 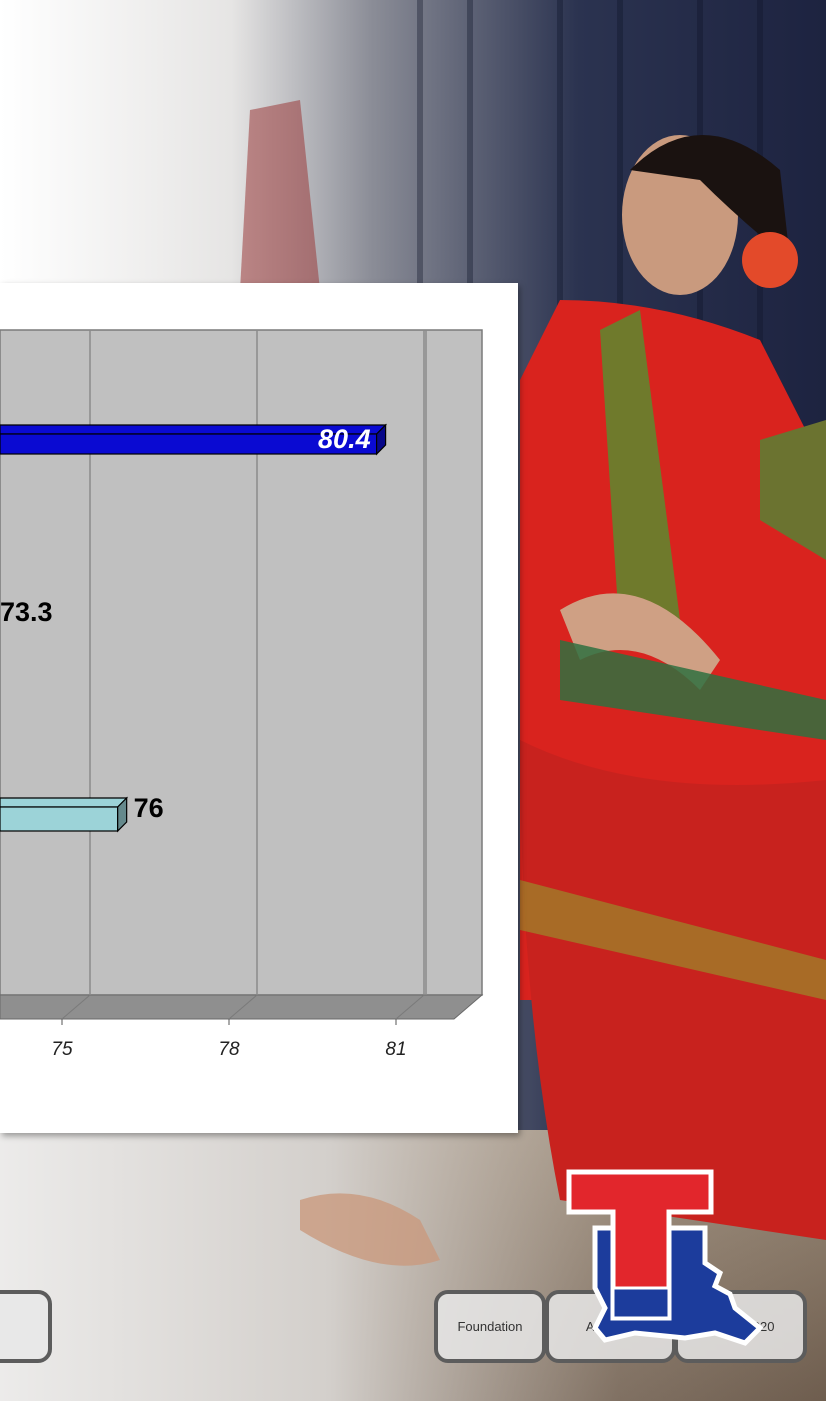 I want to click on data-labels: 80.4 73.3 76, so click(x=185, y=623).